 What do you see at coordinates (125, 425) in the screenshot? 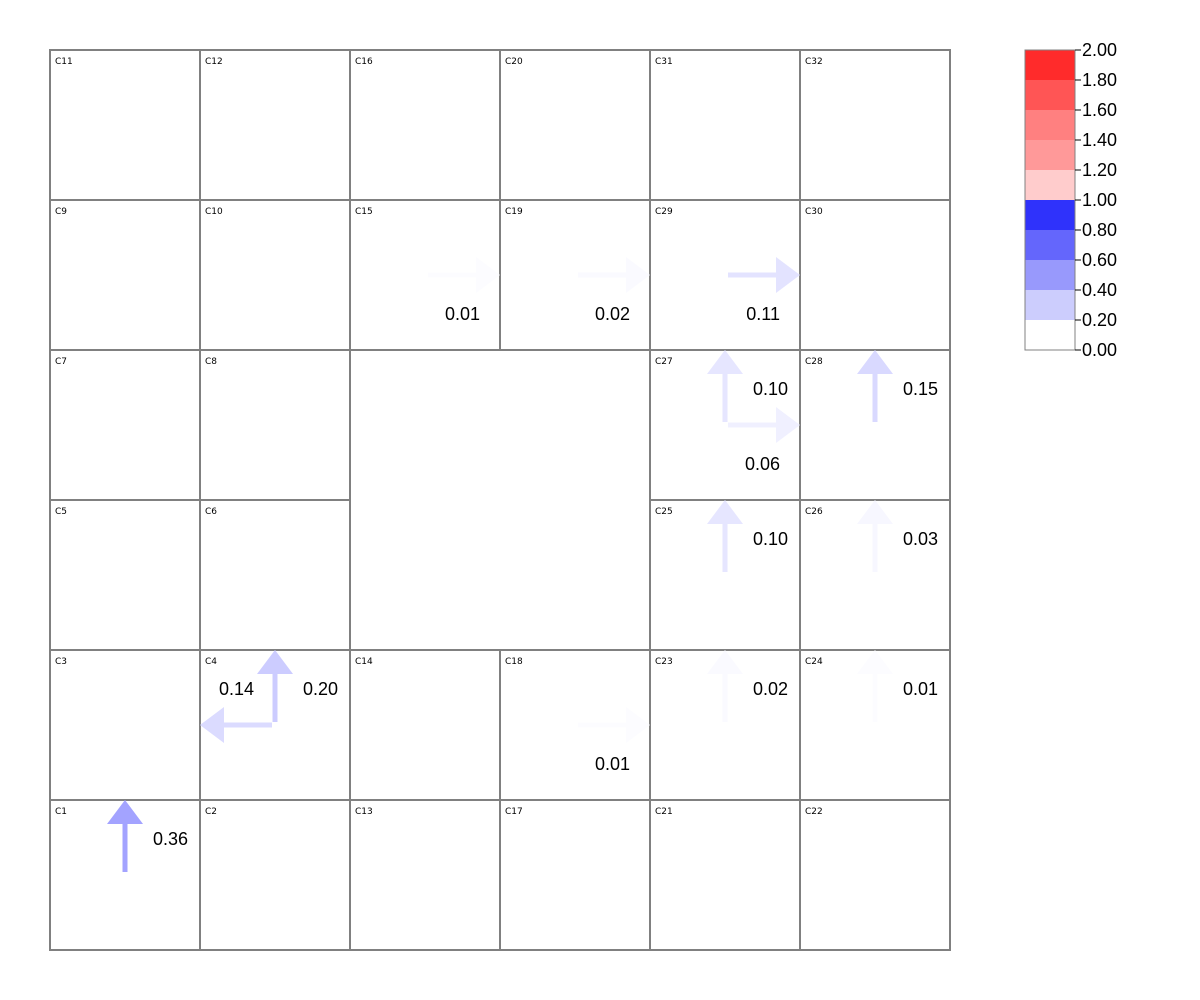
I see `cell-c7: C7` at bounding box center [125, 425].